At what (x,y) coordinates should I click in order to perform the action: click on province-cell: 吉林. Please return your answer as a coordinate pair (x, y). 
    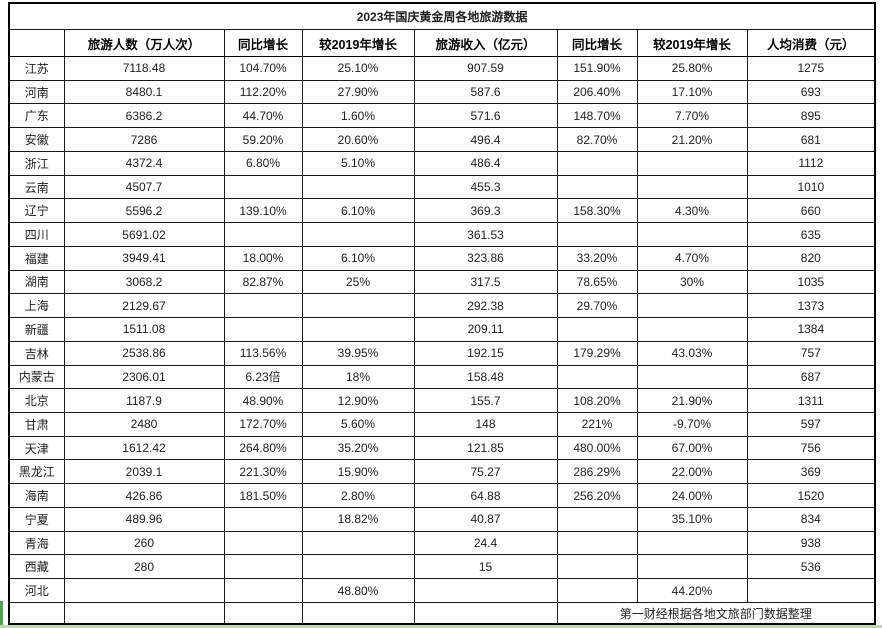
    Looking at the image, I should click on (36, 353).